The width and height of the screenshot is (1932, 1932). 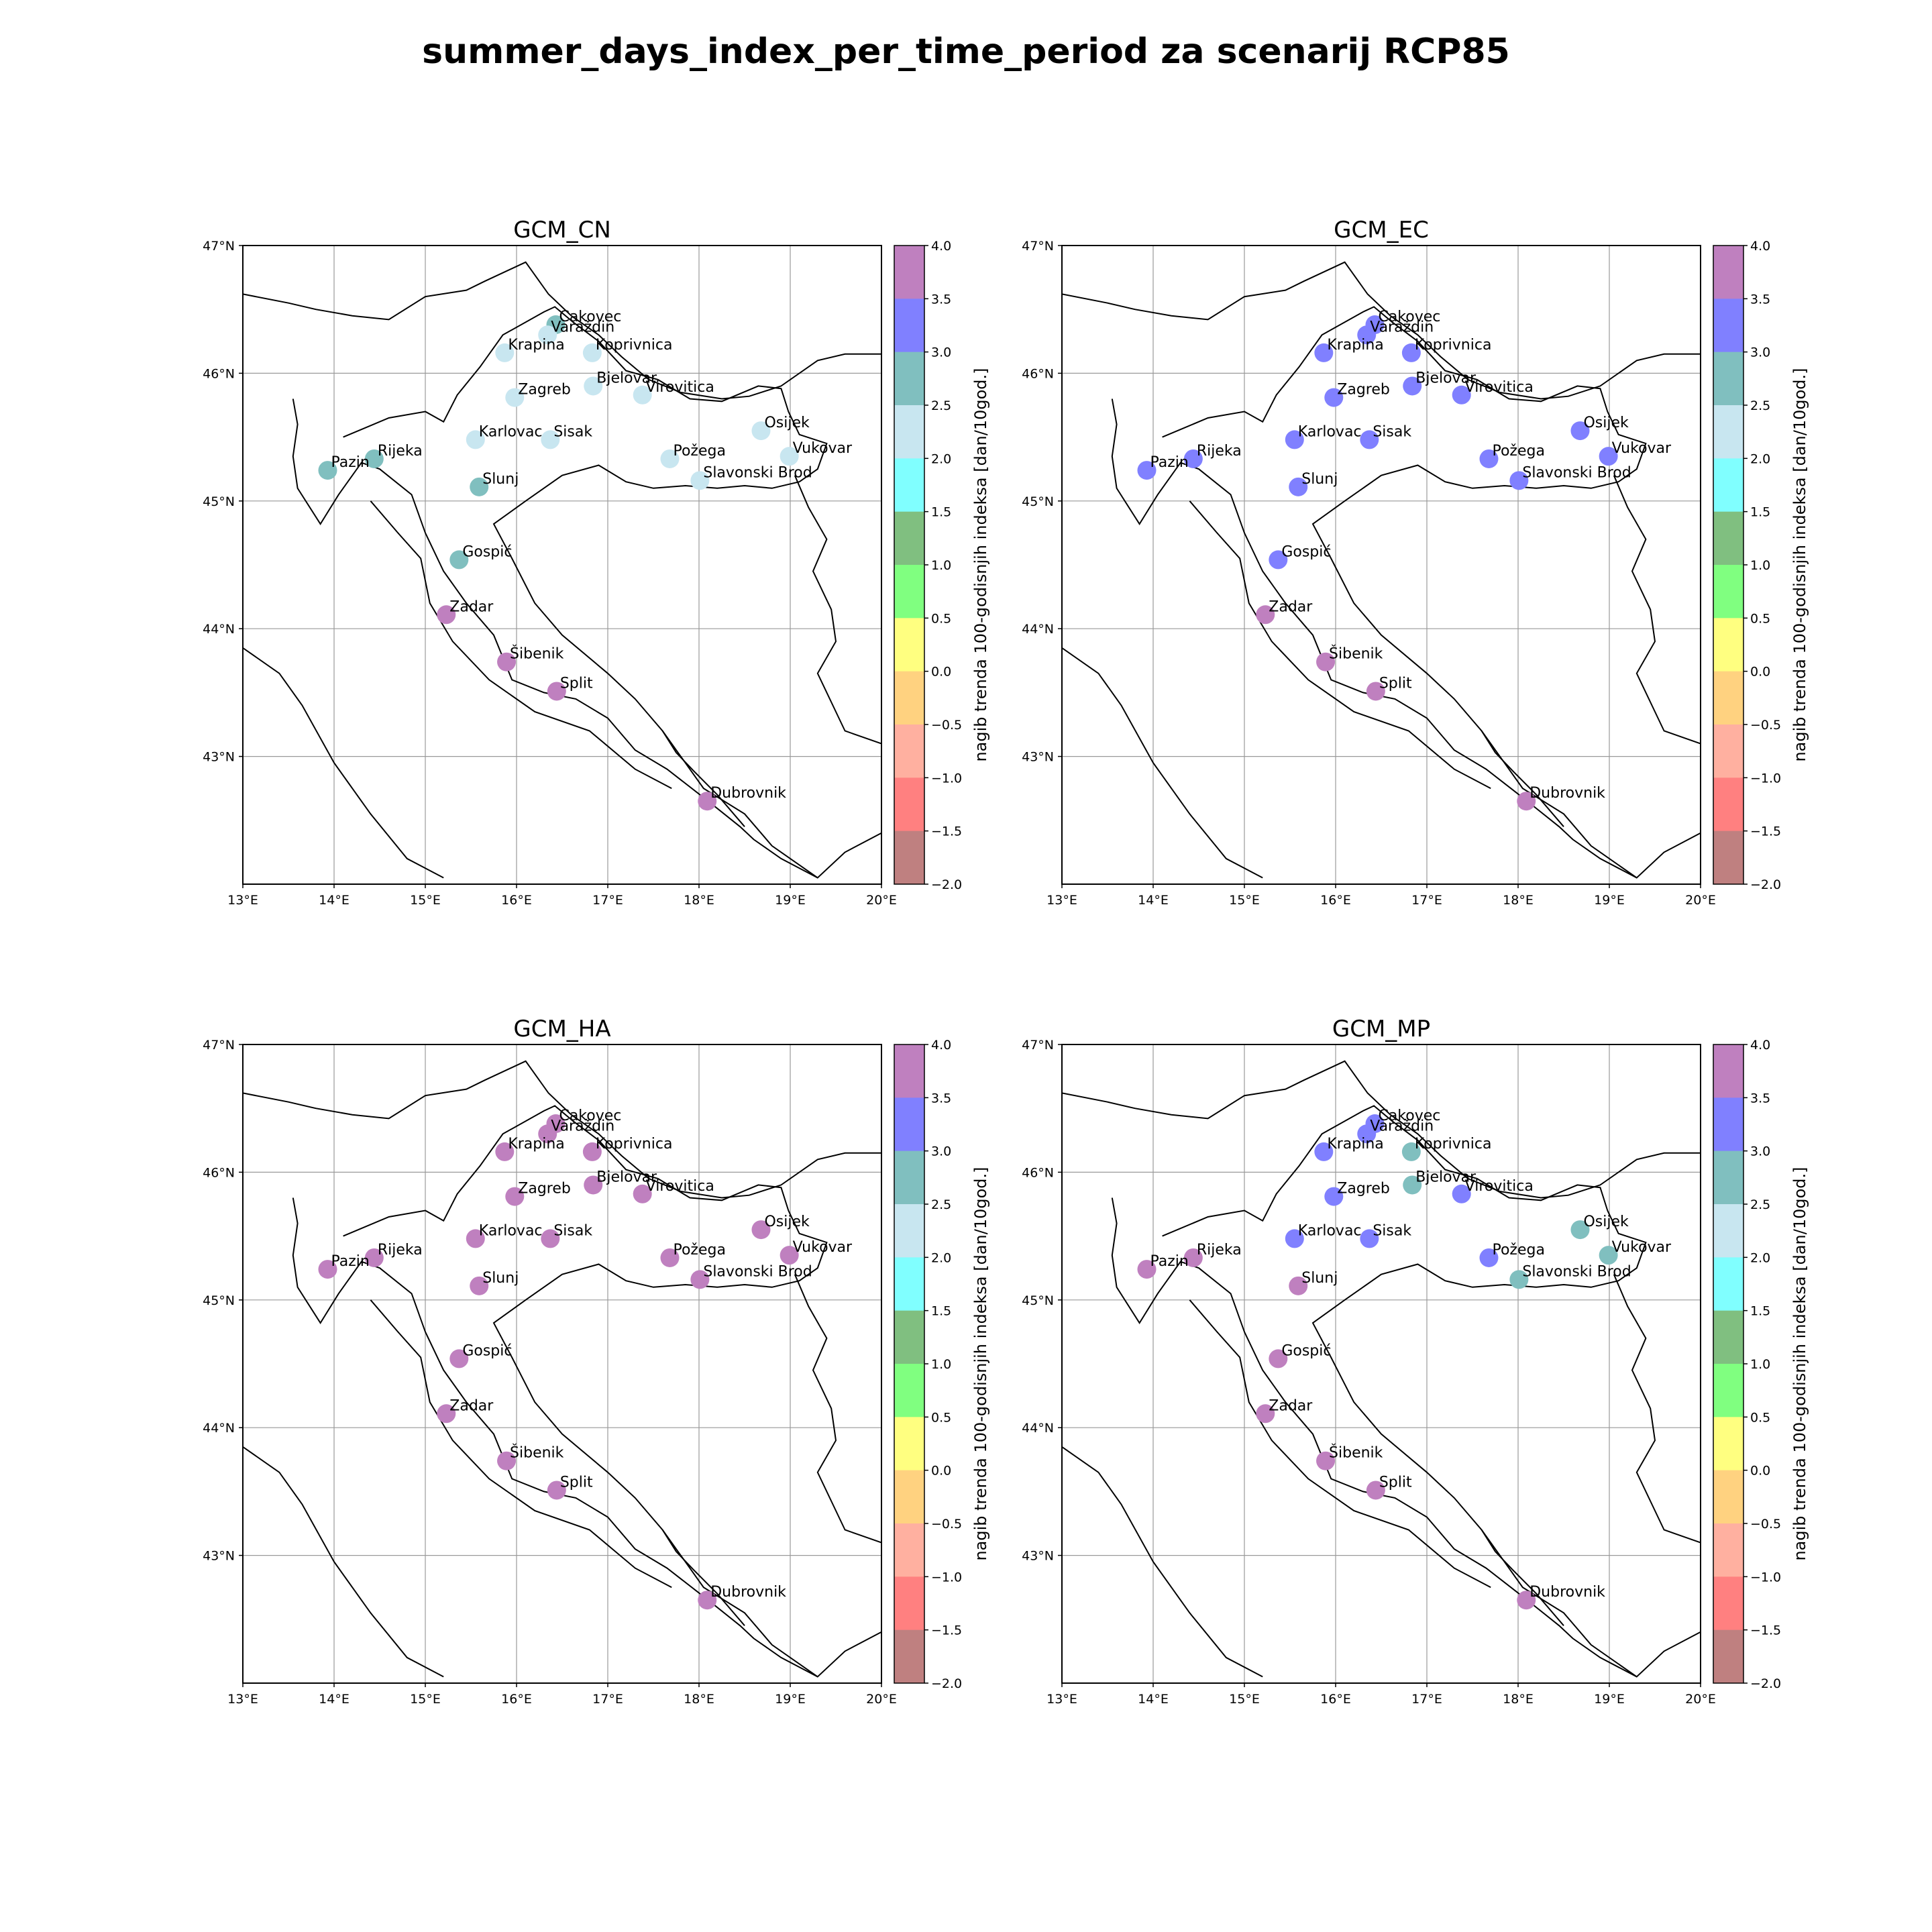 I want to click on colorbar-tick-label: −1.5, so click(x=1765, y=831).